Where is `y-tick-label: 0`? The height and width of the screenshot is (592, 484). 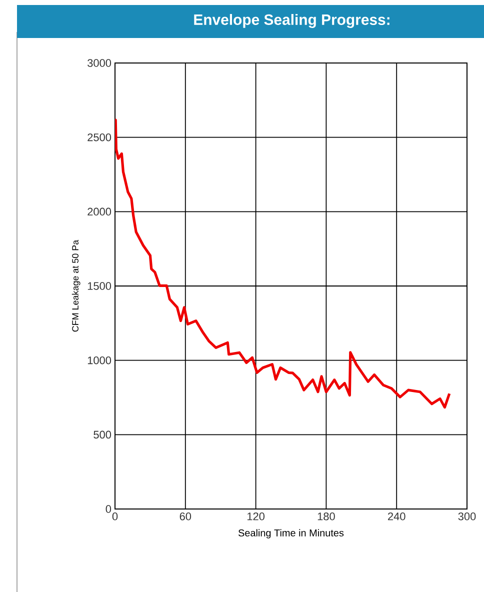 y-tick-label: 0 is located at coordinates (109, 509).